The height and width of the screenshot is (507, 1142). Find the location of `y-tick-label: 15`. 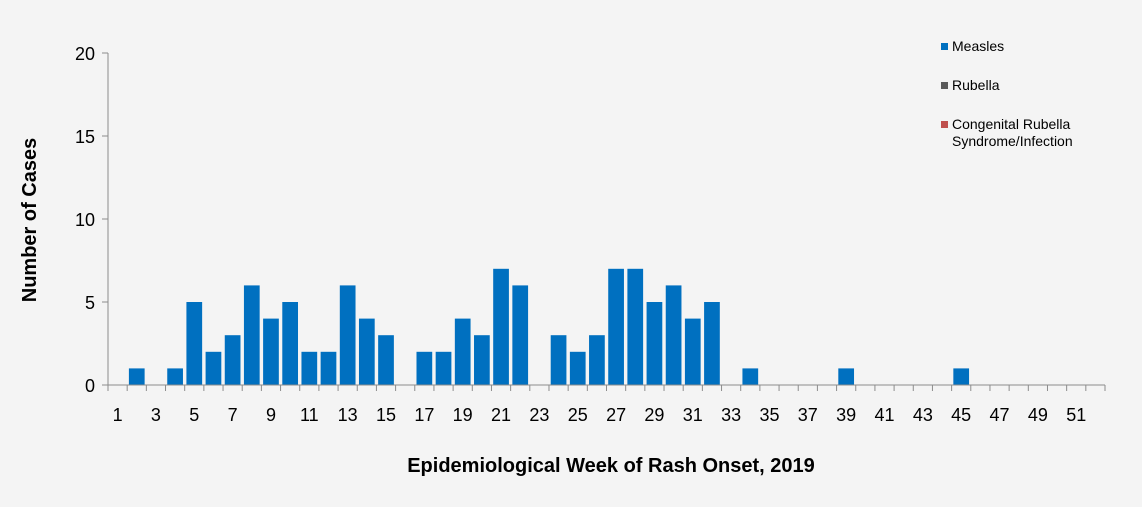

y-tick-label: 15 is located at coordinates (85, 137).